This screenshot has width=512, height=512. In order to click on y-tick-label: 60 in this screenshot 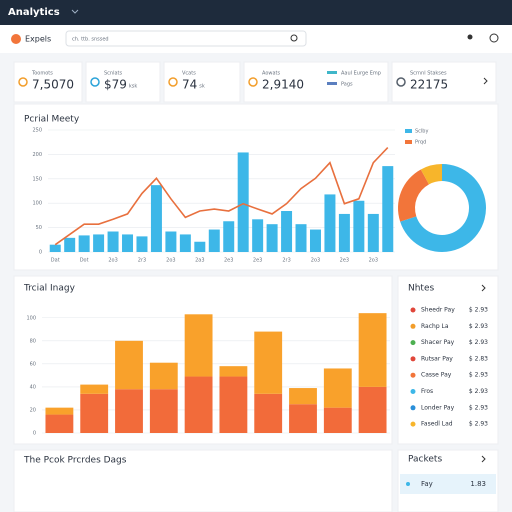, I will do `click(33, 364)`.